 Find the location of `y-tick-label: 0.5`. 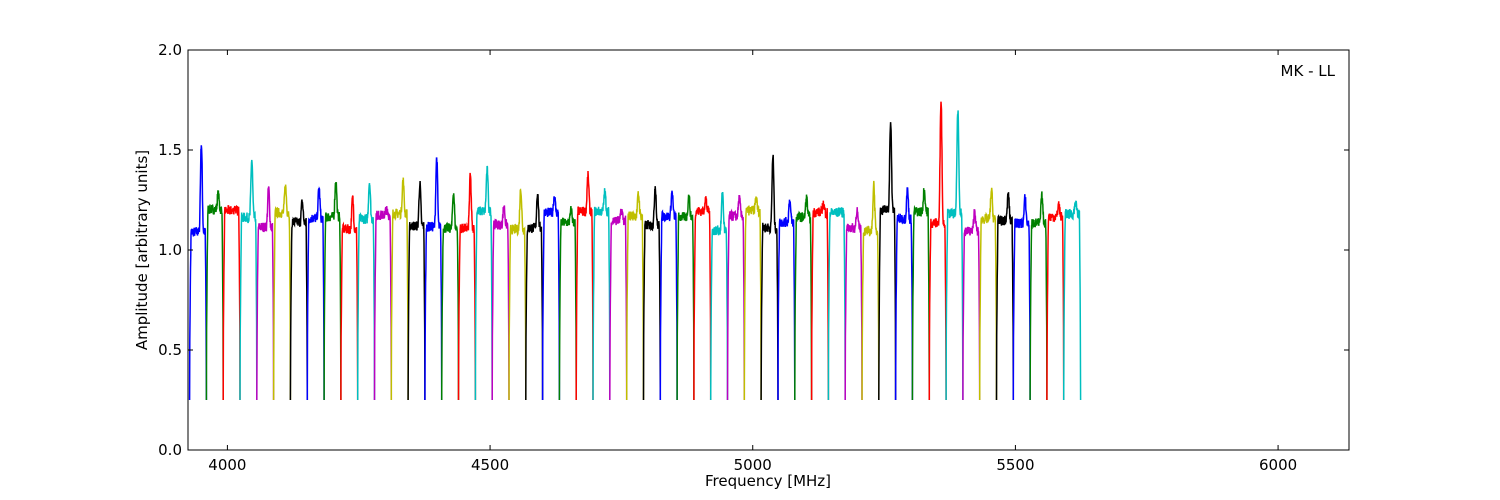

y-tick-label: 0.5 is located at coordinates (170, 350).